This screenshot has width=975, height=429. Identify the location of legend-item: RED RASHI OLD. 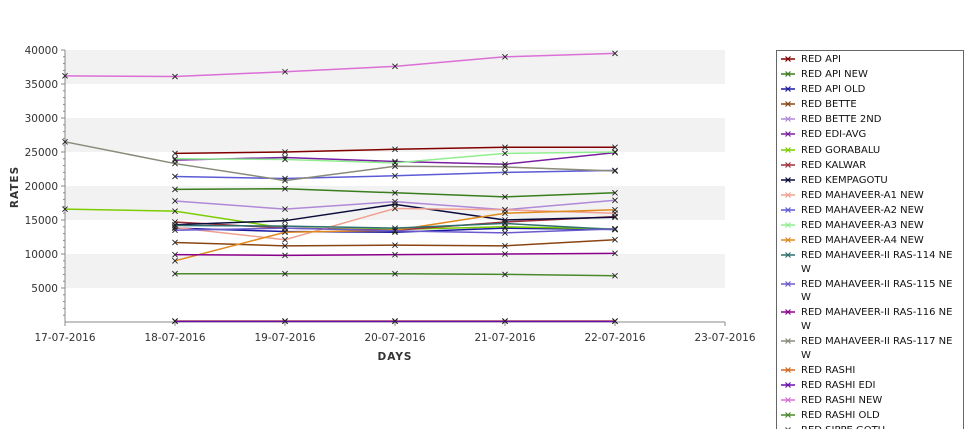
(870, 416).